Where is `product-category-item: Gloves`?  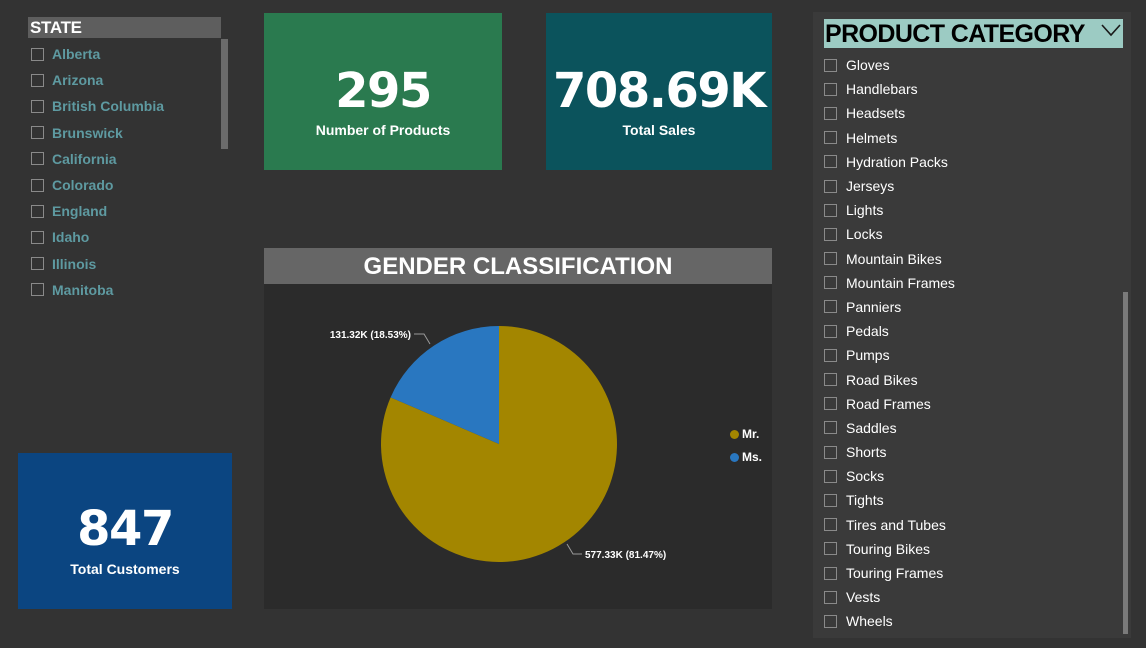
product-category-item: Gloves is located at coordinates (969, 65).